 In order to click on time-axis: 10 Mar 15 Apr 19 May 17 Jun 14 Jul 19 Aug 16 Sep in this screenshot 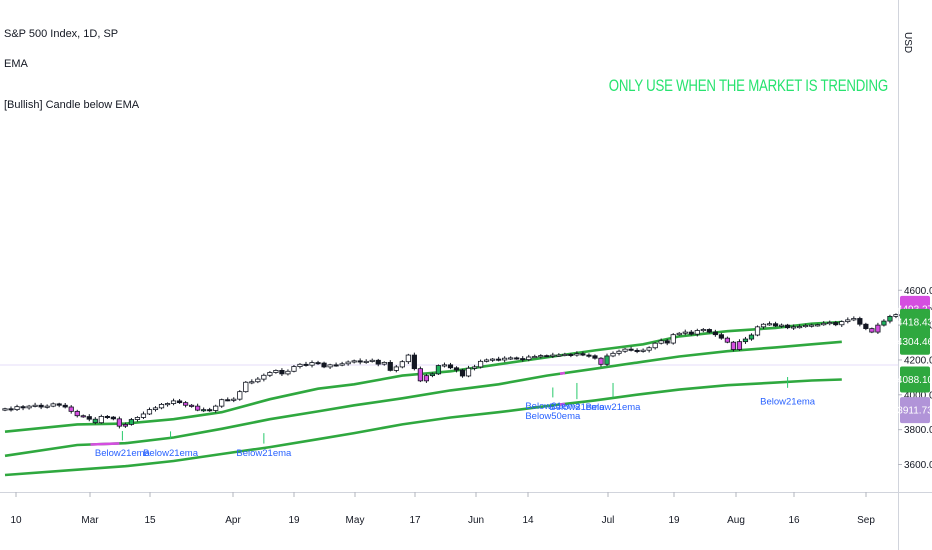, I will do `click(442, 509)`.